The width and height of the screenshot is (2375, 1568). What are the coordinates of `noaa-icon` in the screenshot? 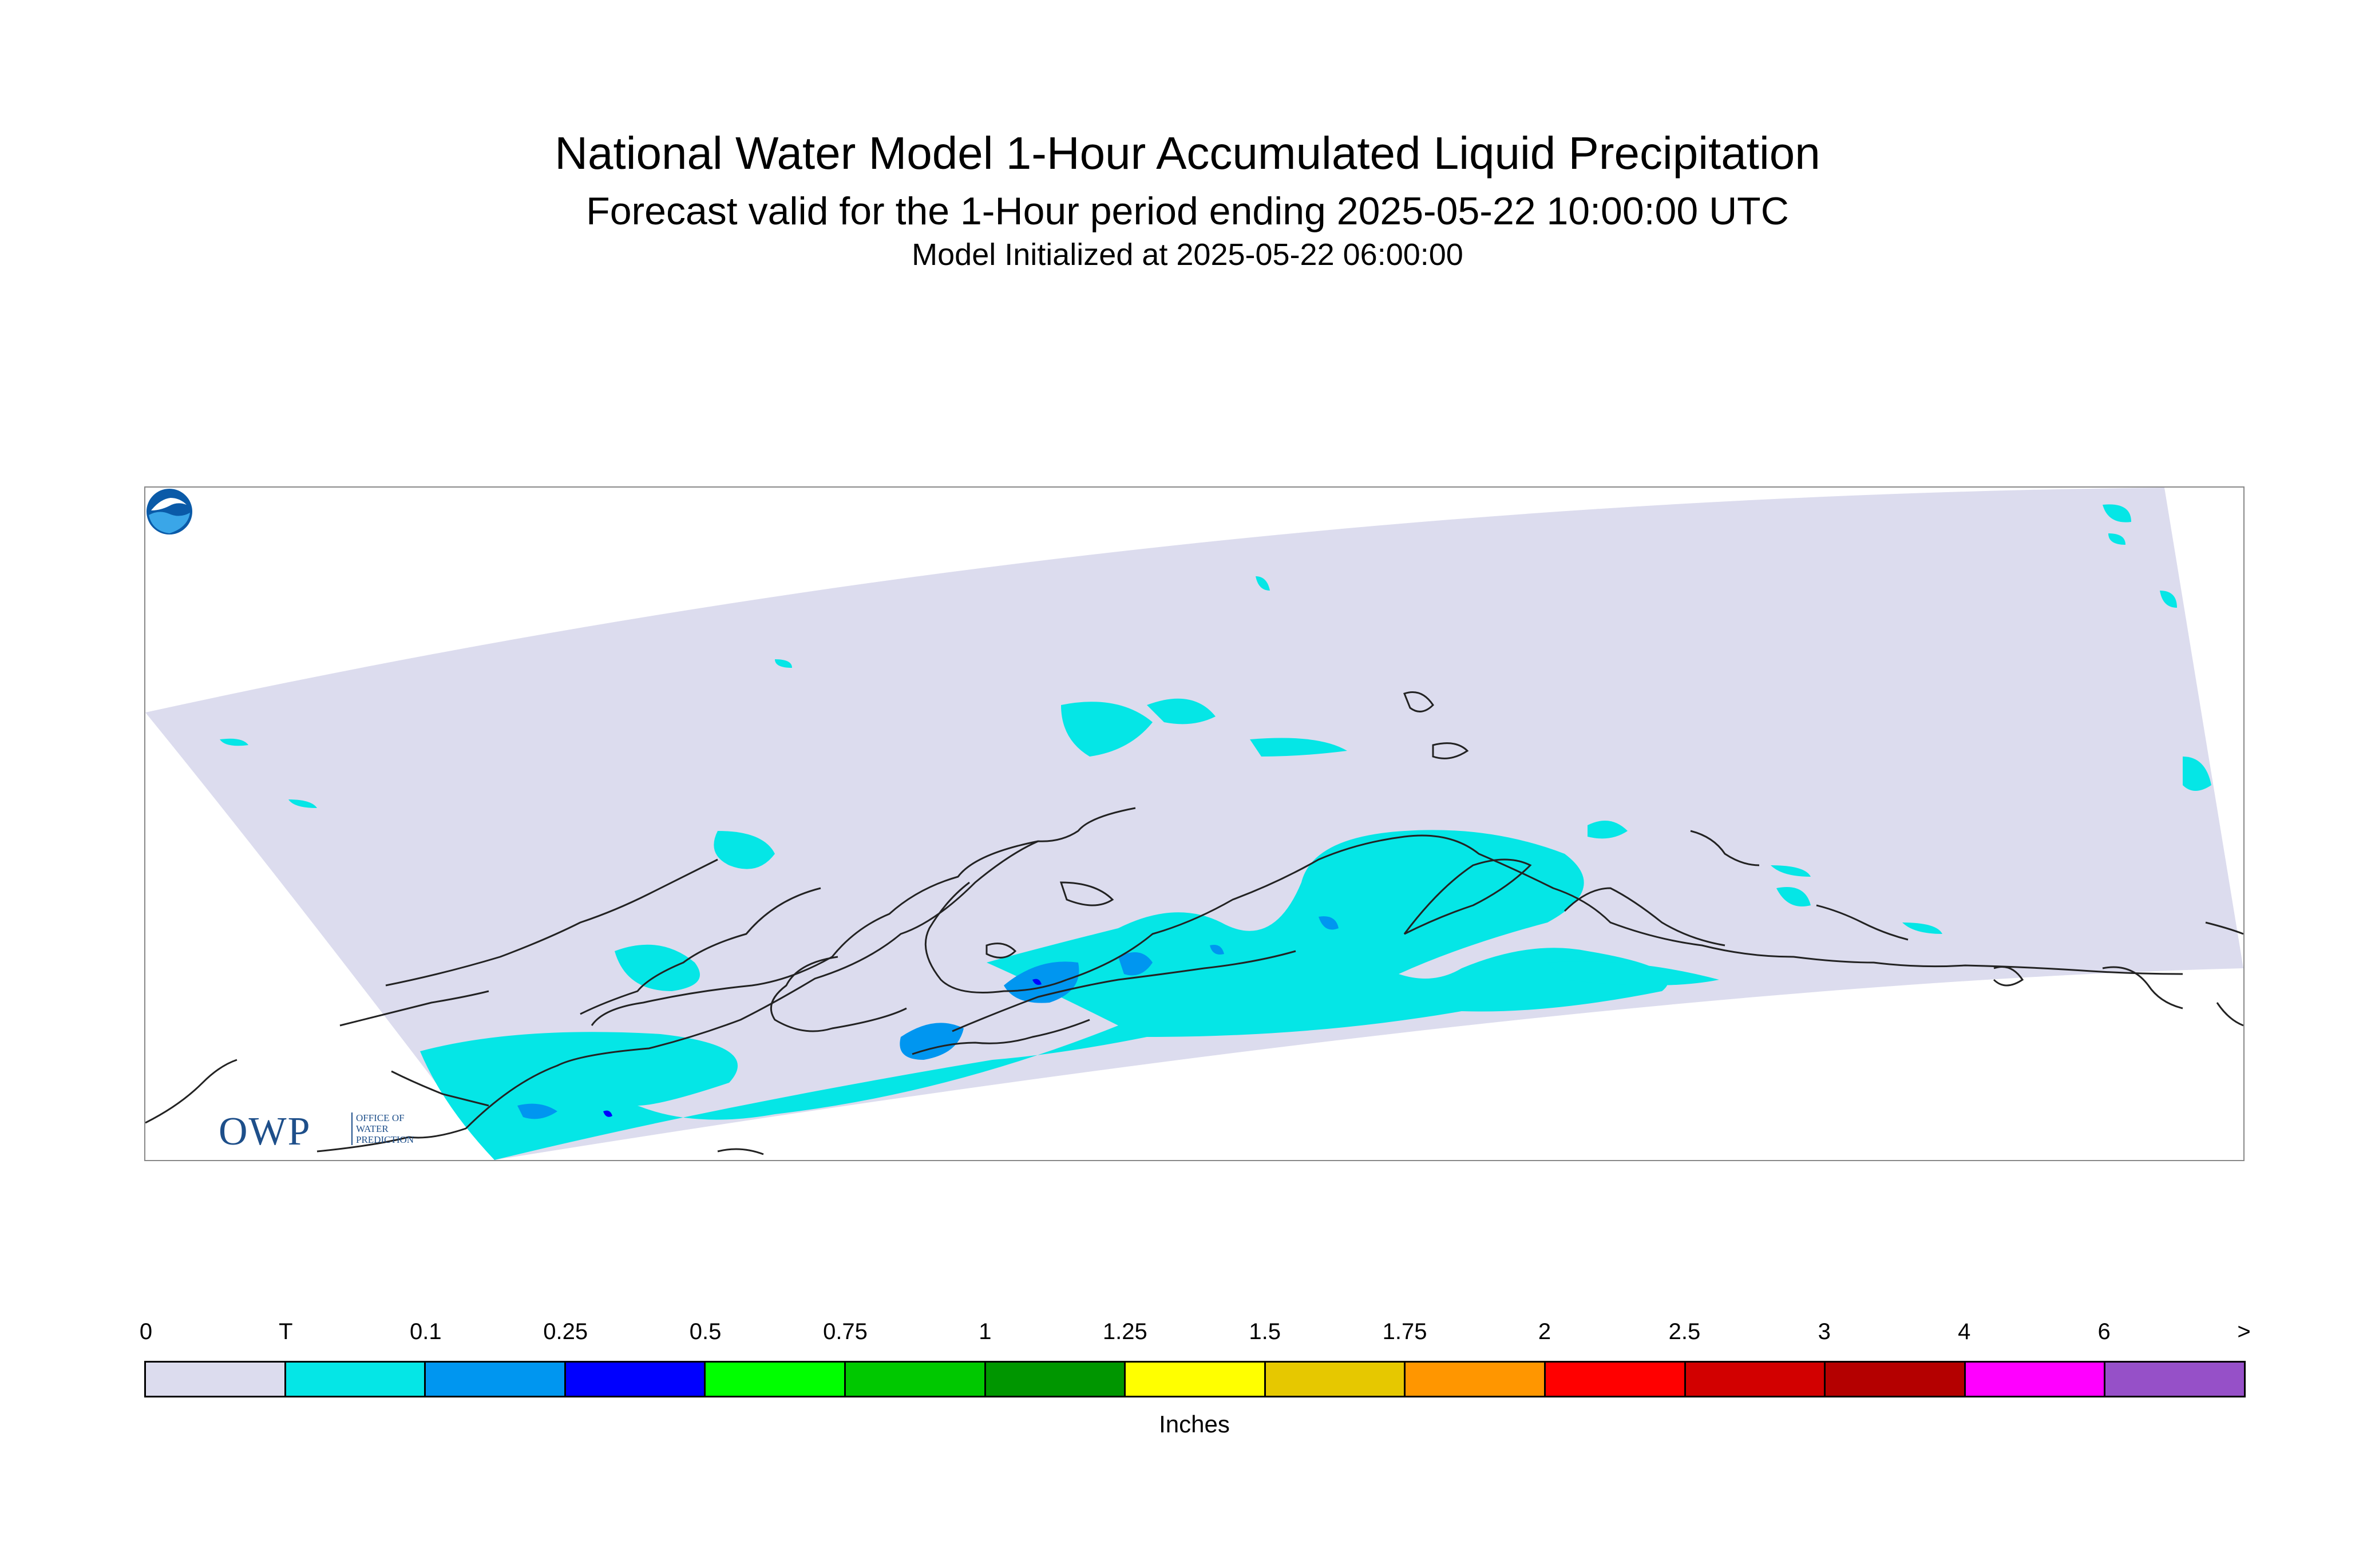 It's located at (169, 511).